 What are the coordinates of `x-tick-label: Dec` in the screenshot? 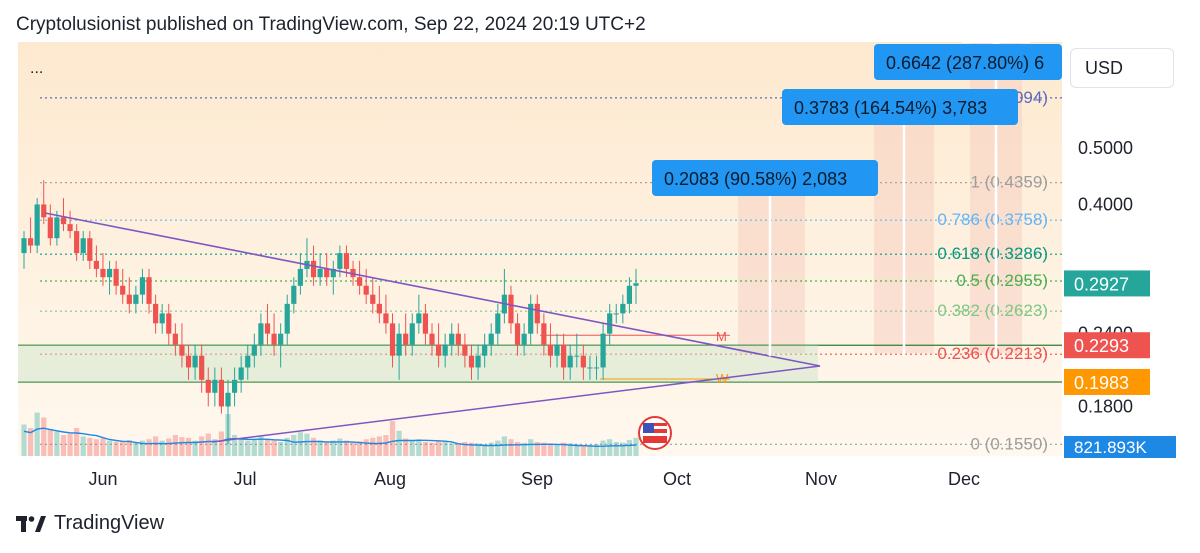 It's located at (964, 479).